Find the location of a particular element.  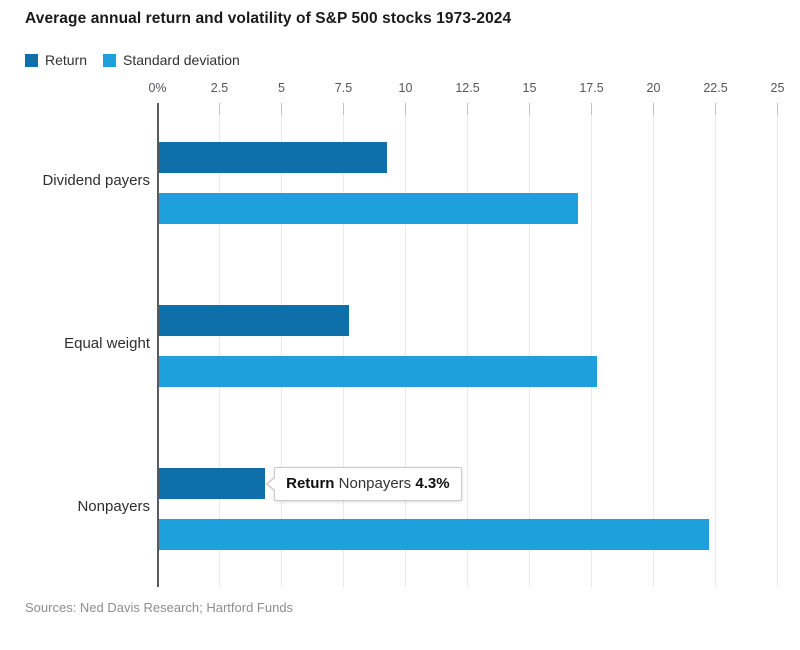

axis-tick-label: 12.5 is located at coordinates (467, 88).